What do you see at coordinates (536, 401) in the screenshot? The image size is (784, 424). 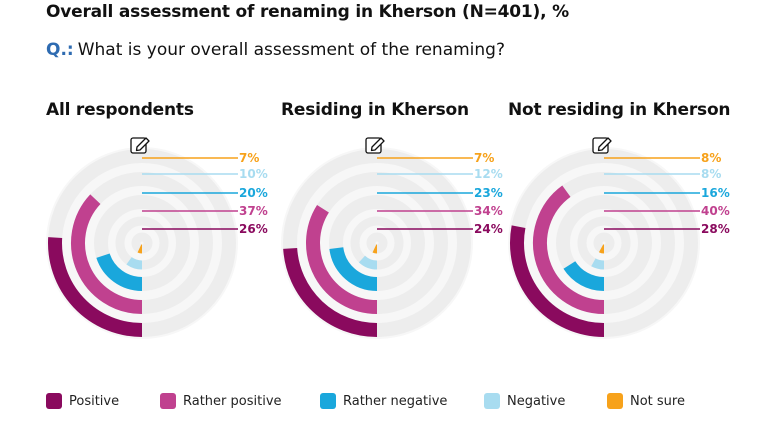 I see `legend-label: Negative` at bounding box center [536, 401].